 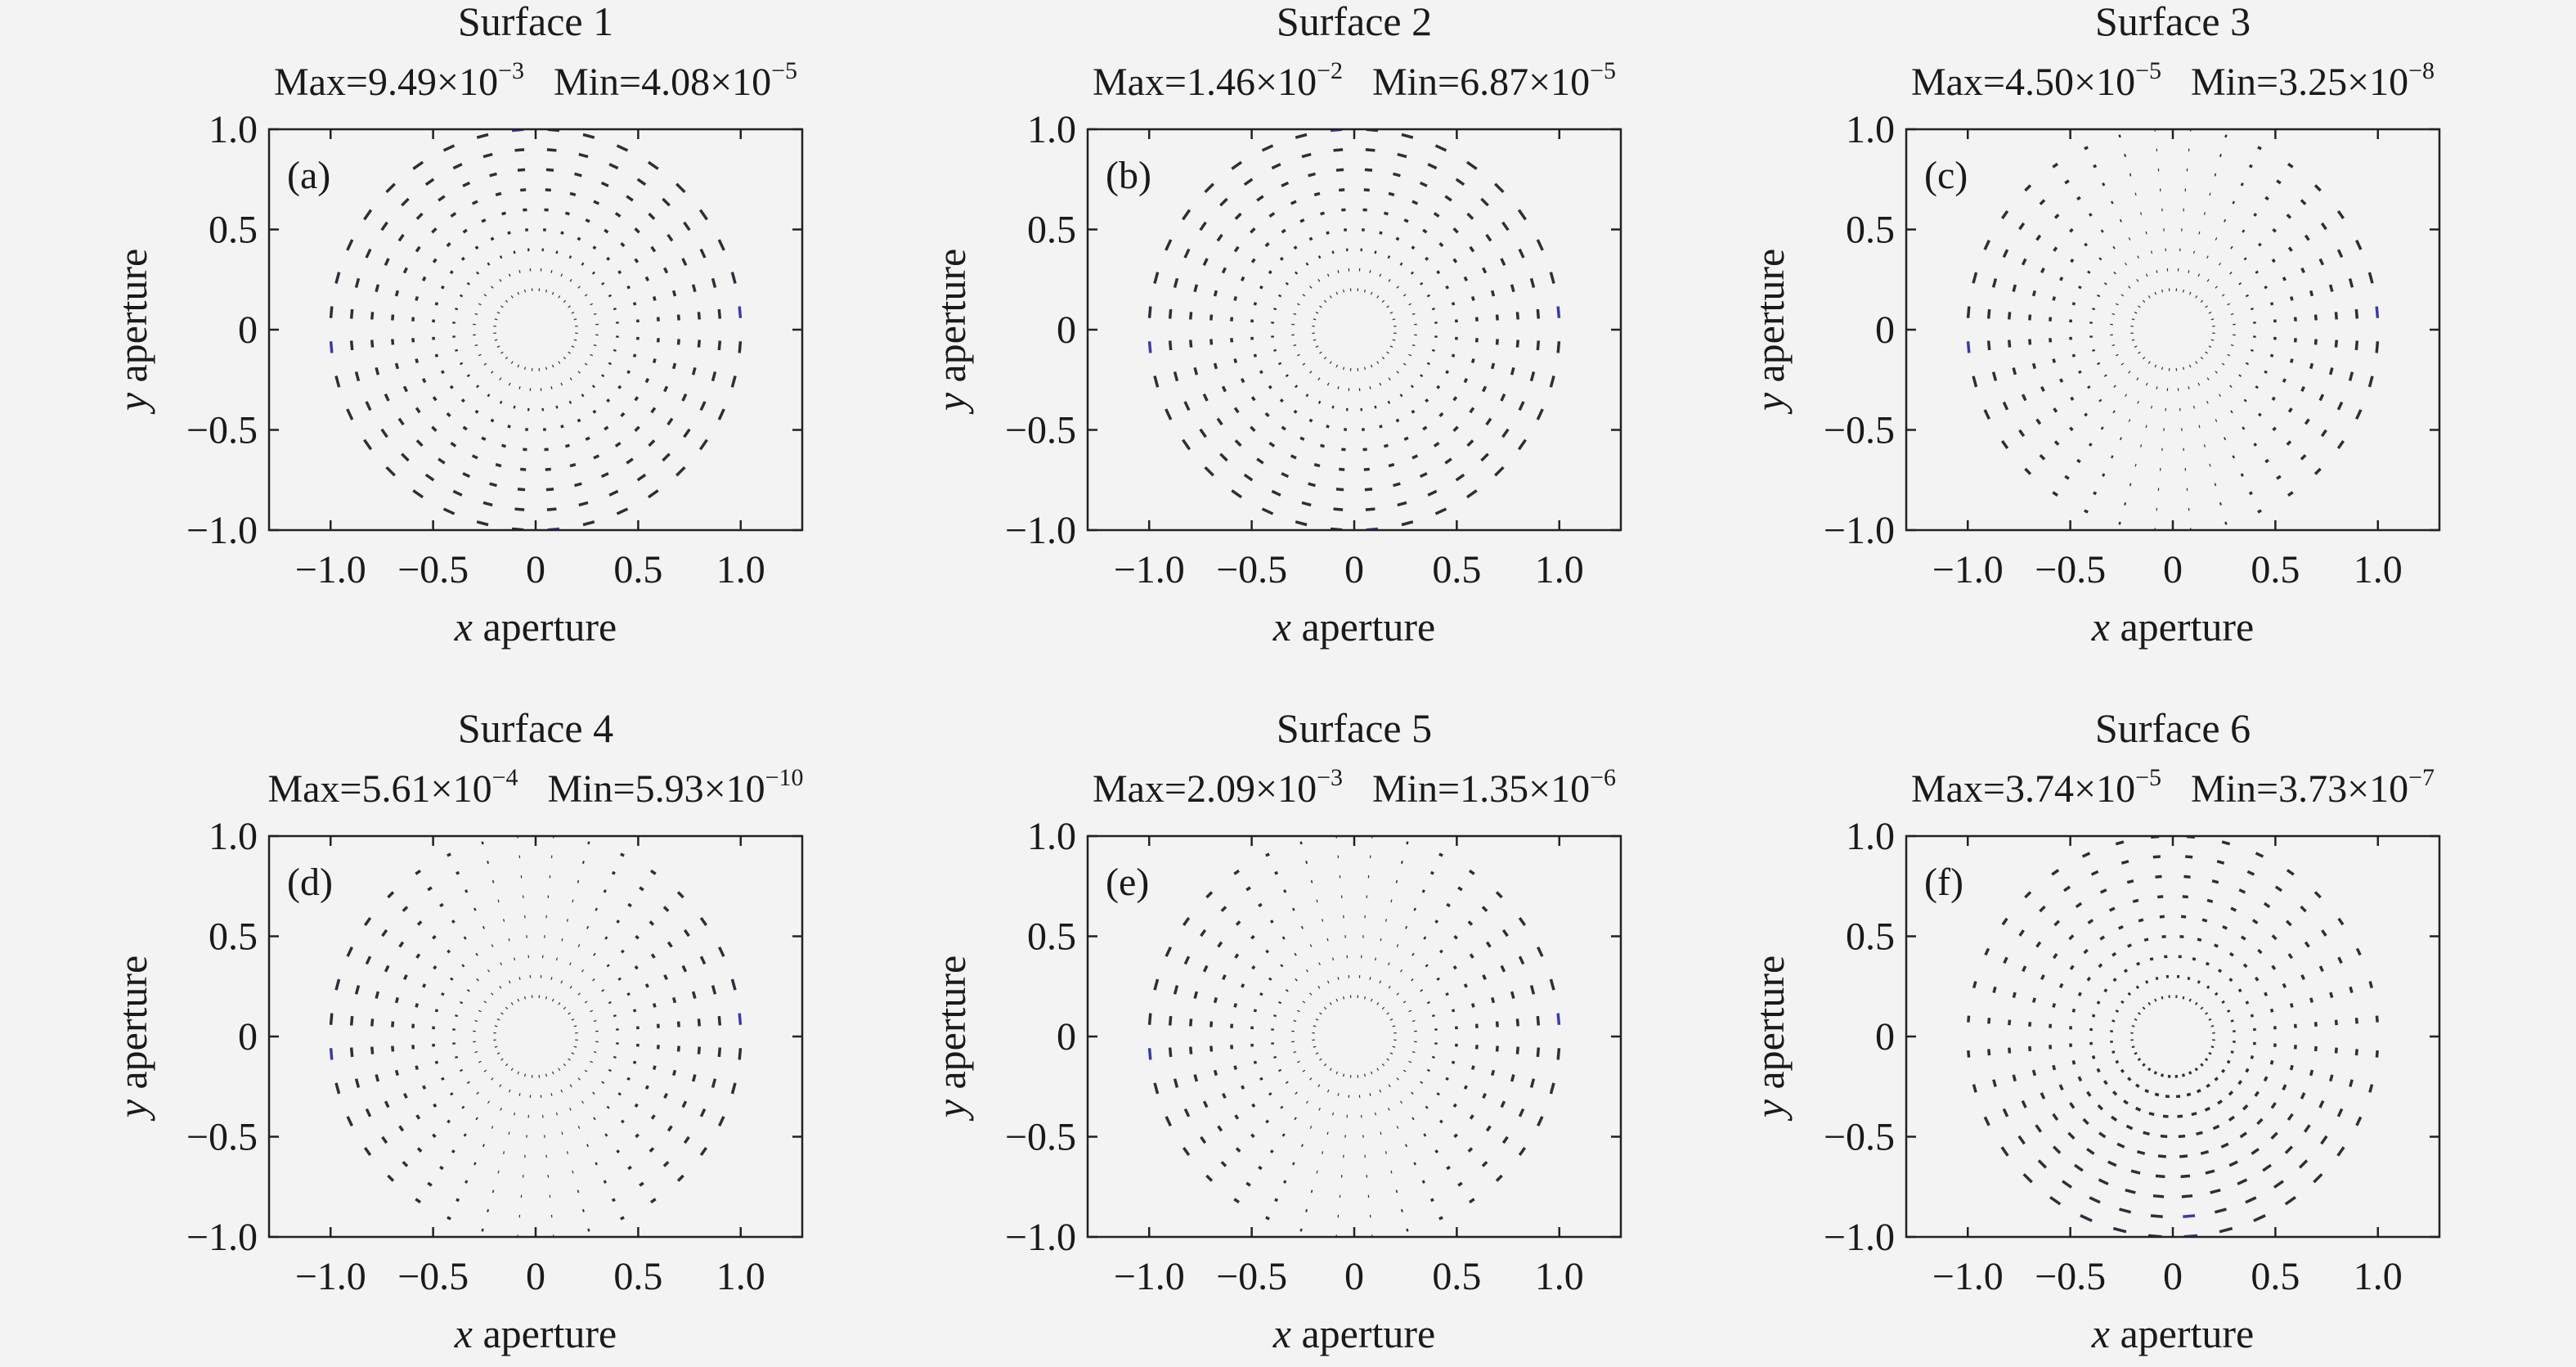 I want to click on x-axis-label: x aperture, so click(x=2172, y=627).